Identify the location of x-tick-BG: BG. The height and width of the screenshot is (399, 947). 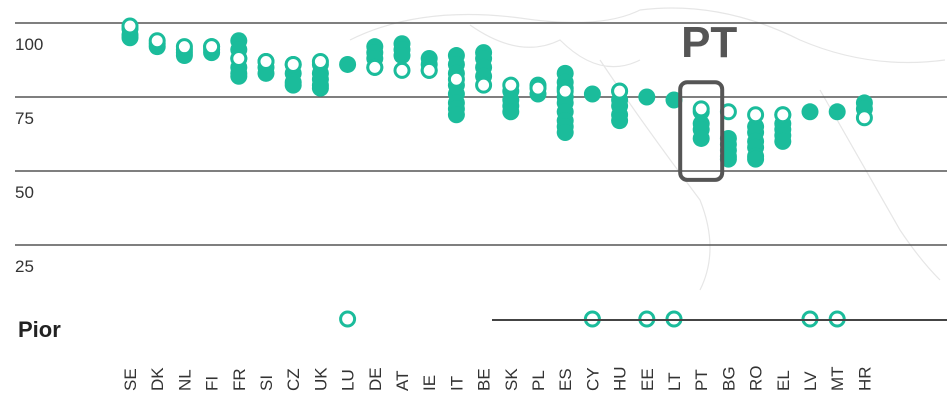
(728, 378).